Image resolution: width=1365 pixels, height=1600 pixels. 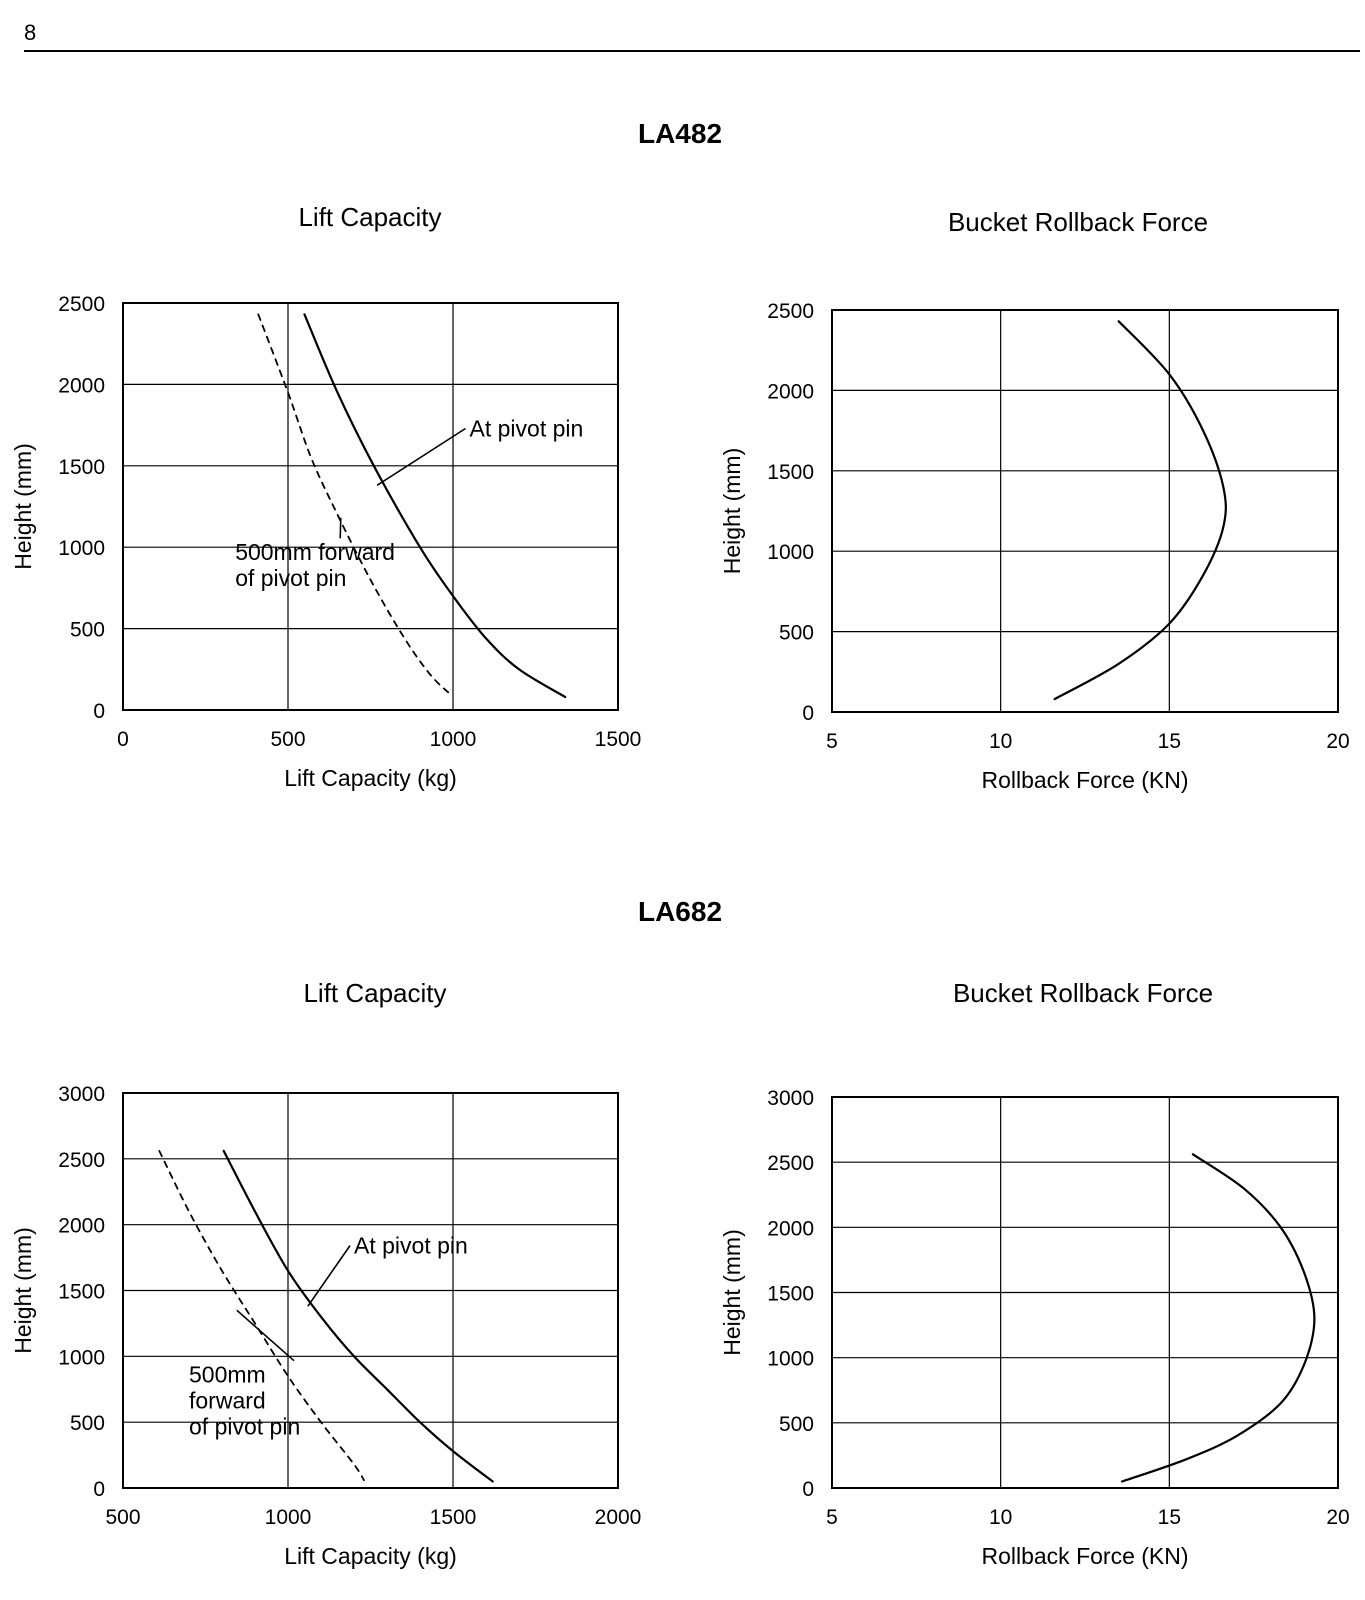 What do you see at coordinates (227, 1401) in the screenshot?
I see `annotation-label: forward` at bounding box center [227, 1401].